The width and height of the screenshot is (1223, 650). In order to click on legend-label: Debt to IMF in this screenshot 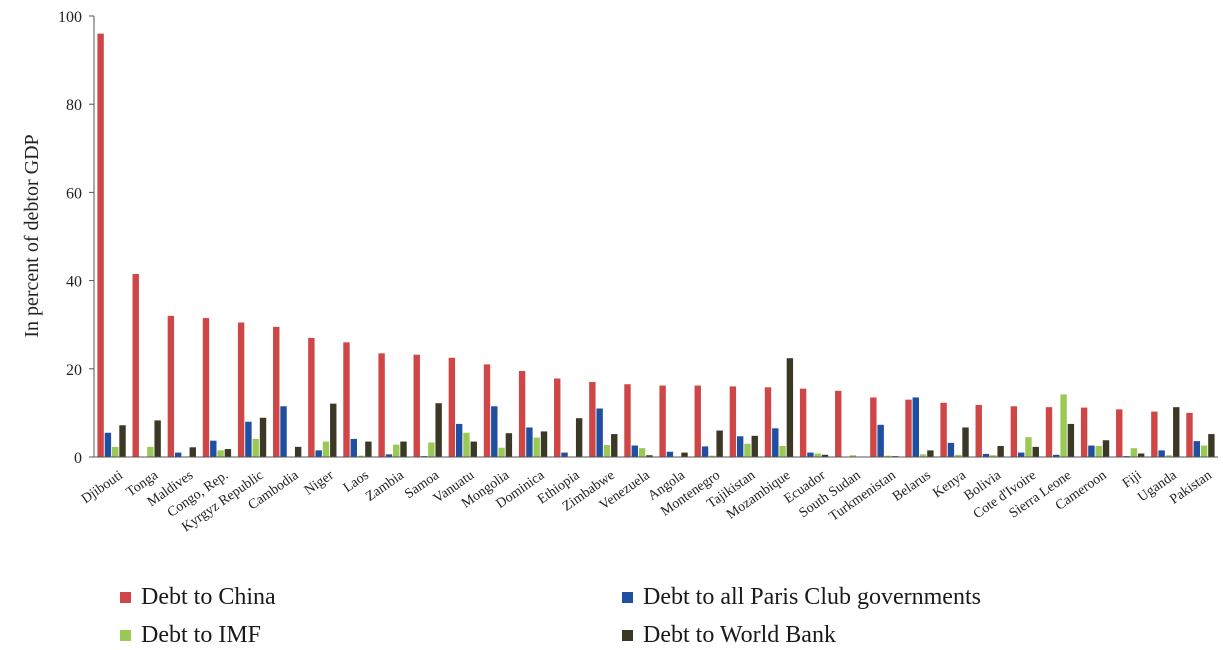, I will do `click(201, 635)`.